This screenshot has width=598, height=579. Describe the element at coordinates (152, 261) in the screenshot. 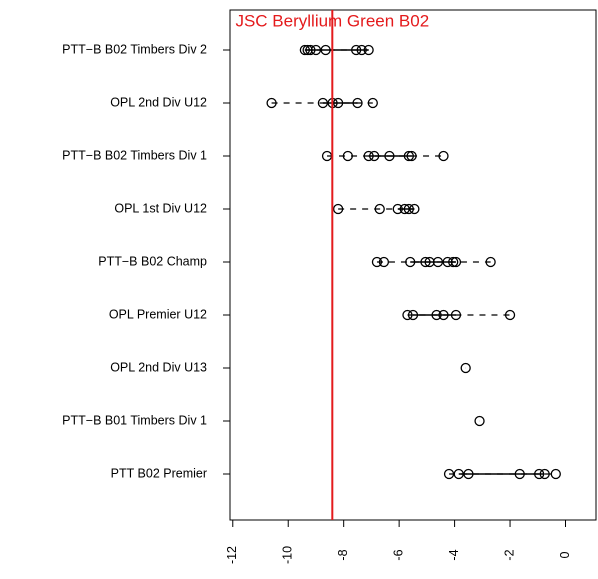

I see `y-tick-label: PTT−B B02 Champ` at that location.